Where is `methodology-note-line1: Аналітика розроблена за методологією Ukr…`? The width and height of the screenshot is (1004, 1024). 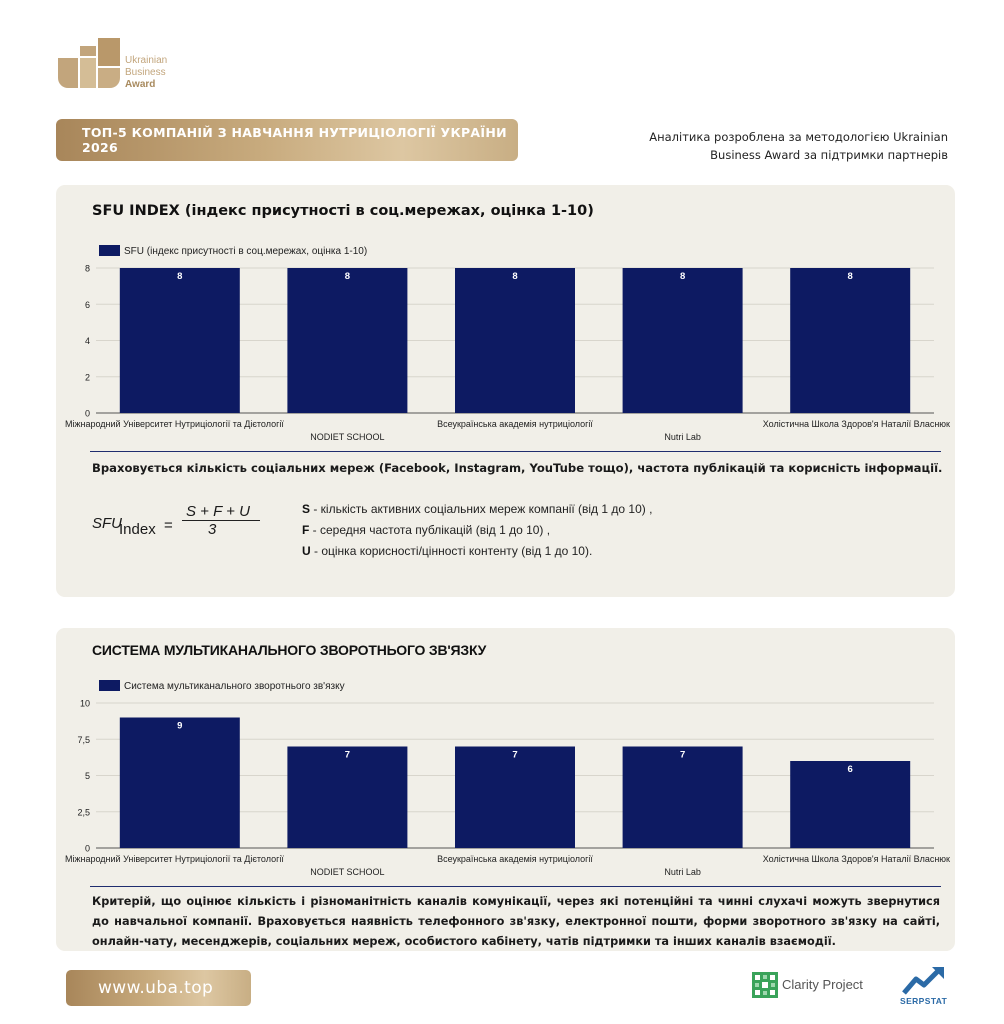 methodology-note-line1: Аналітика розроблена за методологією Ukr… is located at coordinates (798, 137).